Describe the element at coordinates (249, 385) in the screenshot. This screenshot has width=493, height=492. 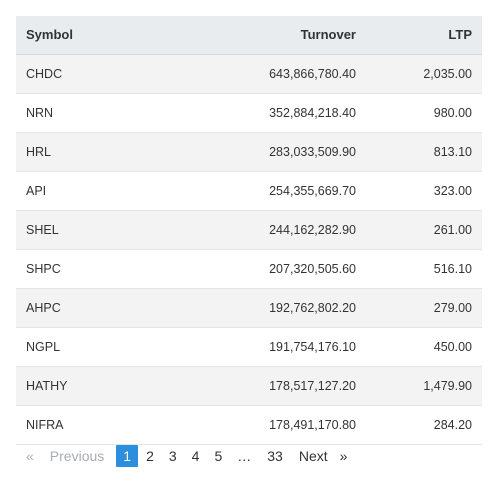
I see `table-row: HATHY 178,517,127.20 1,479.90` at that location.